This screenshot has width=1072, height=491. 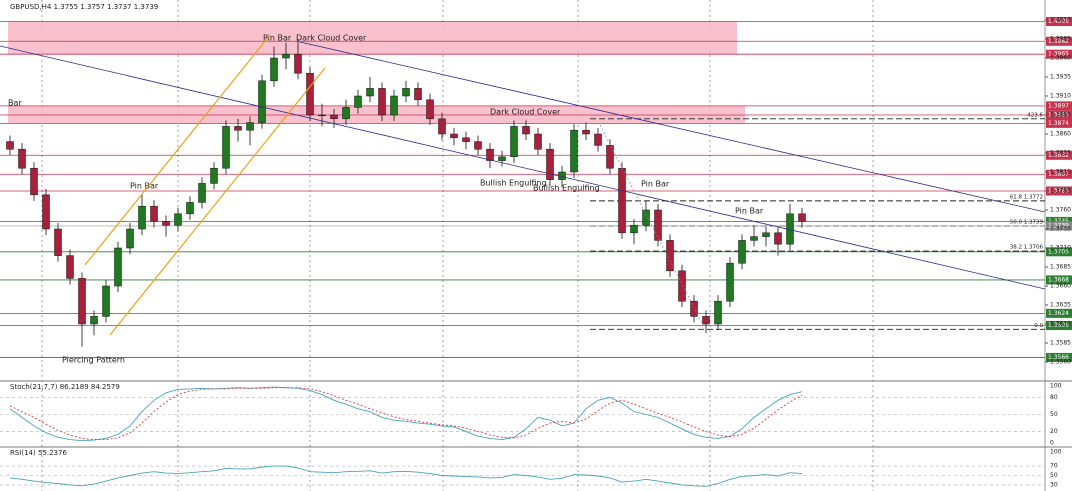 What do you see at coordinates (1052, 443) in the screenshot?
I see `y-tick-label: 0` at bounding box center [1052, 443].